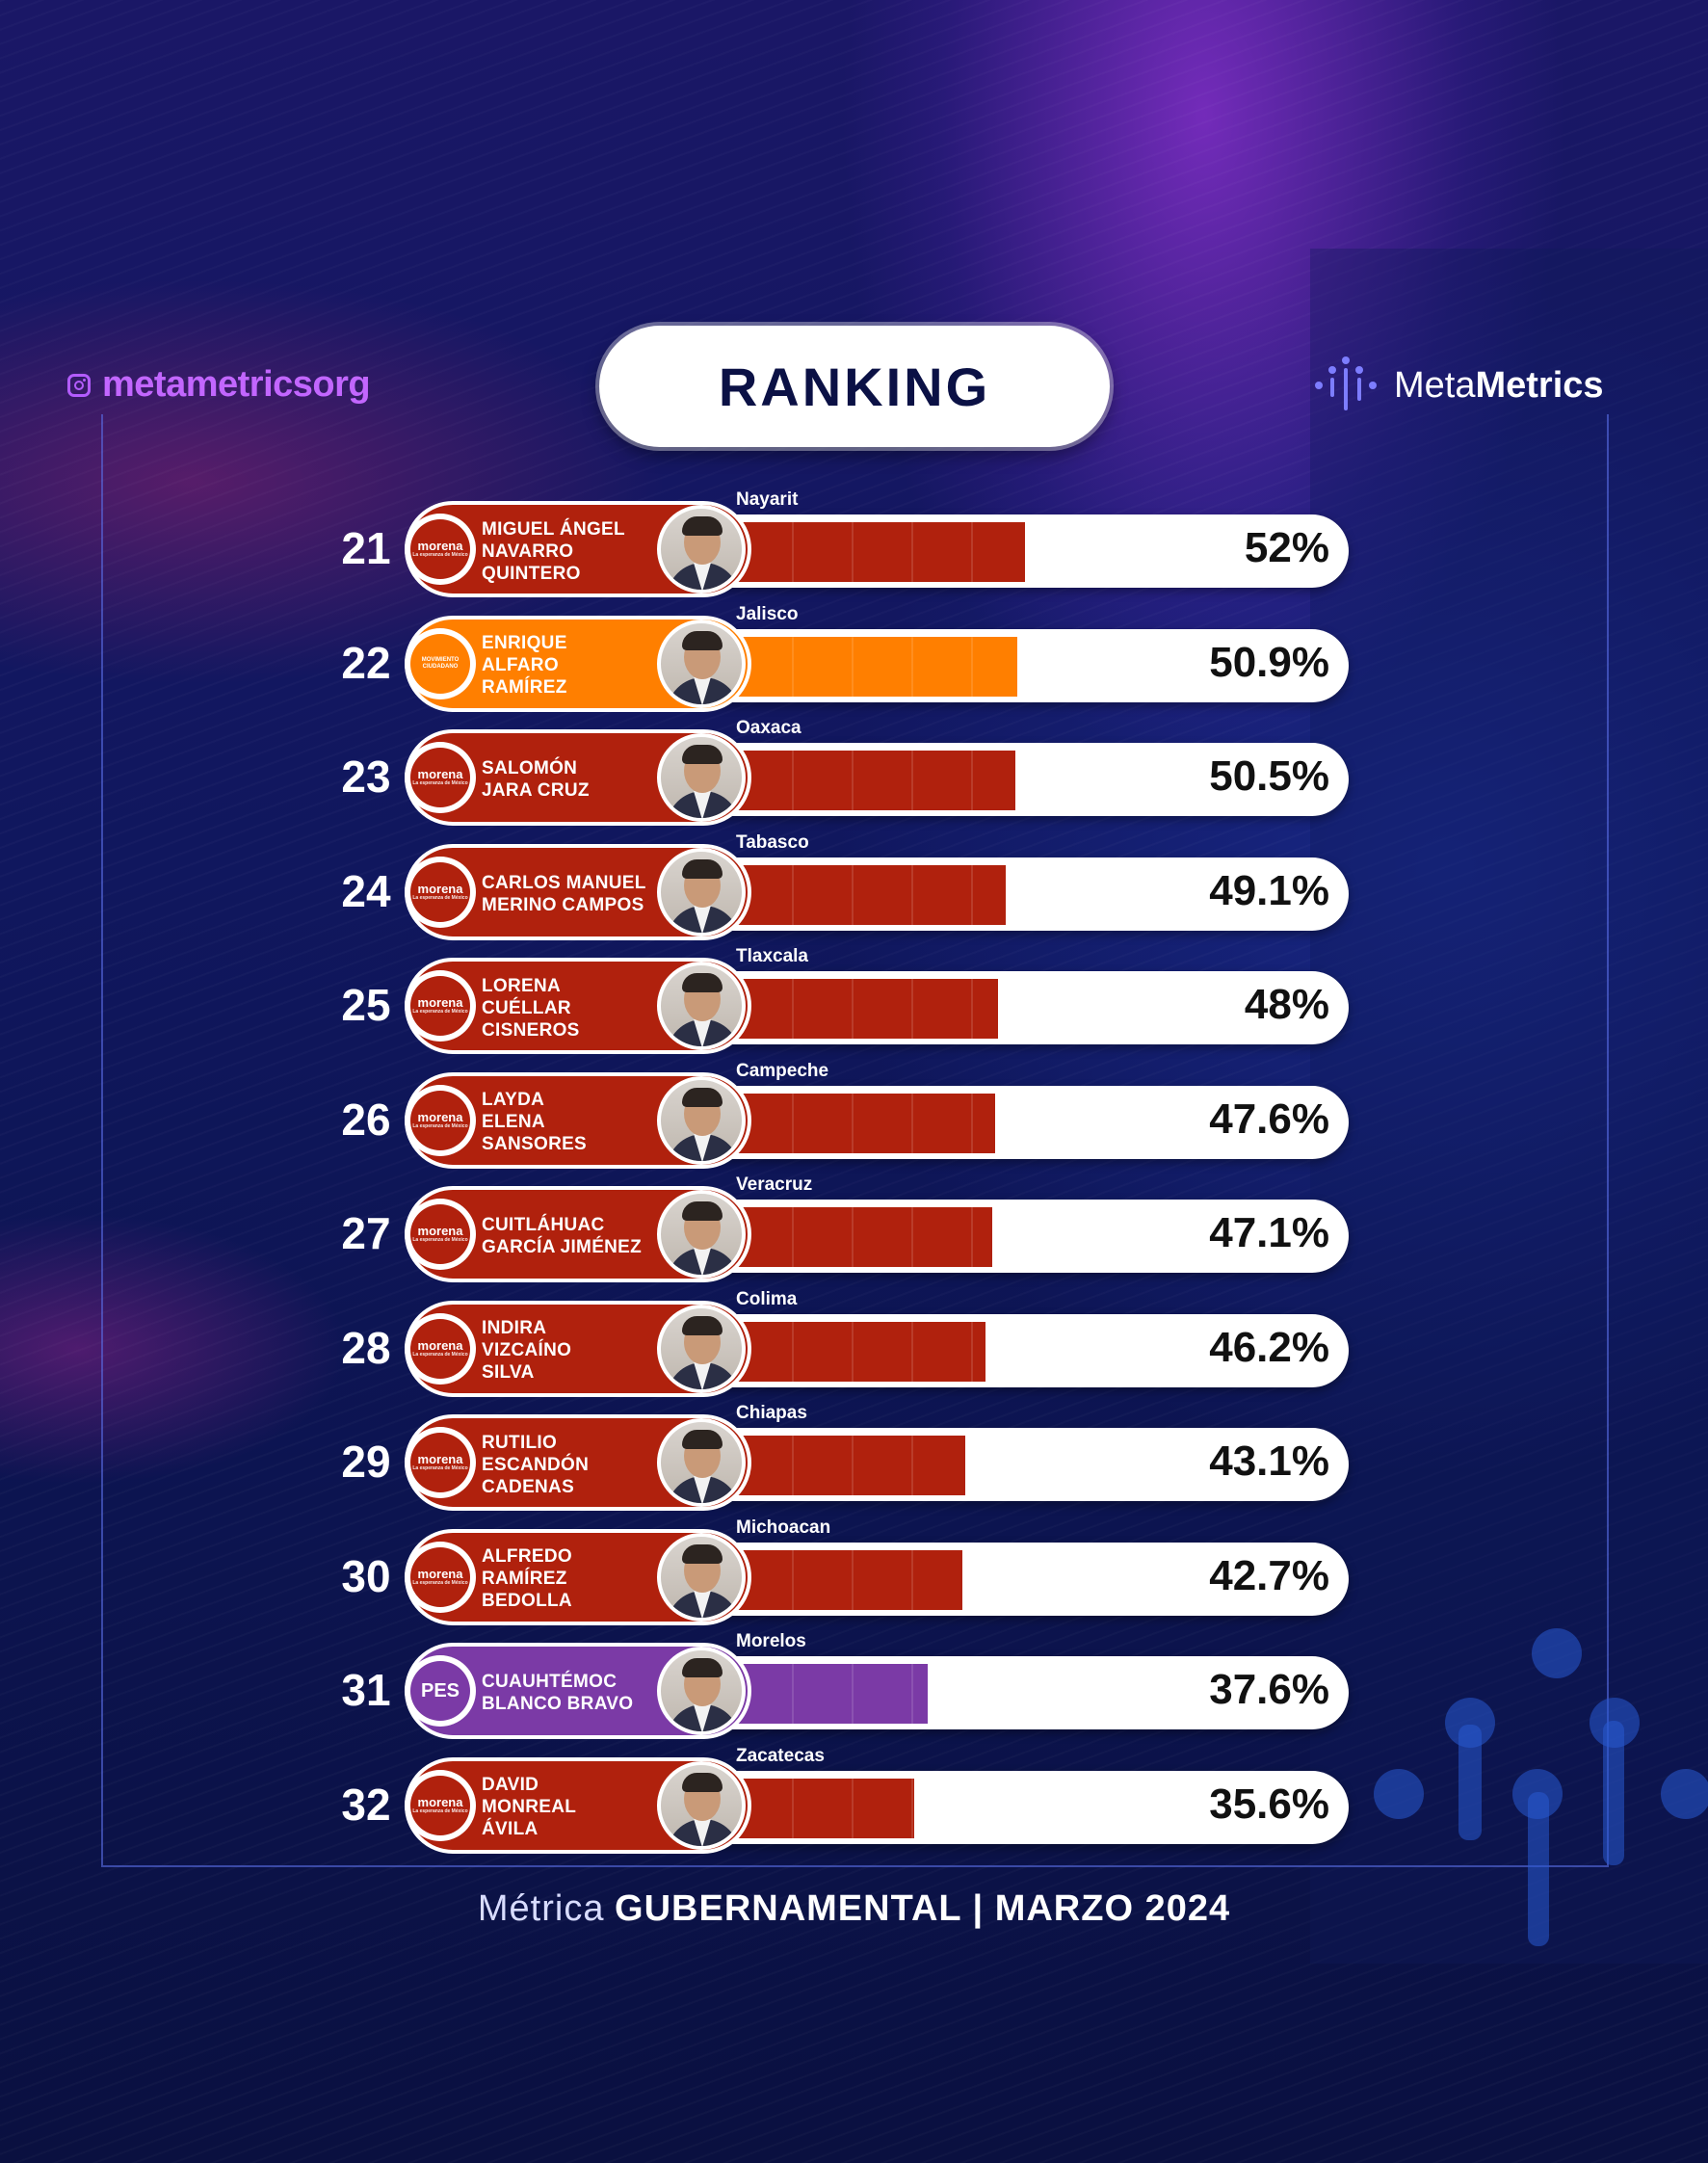 The image size is (1708, 2163). What do you see at coordinates (769, 728) in the screenshot?
I see `state-label: Oaxaca` at bounding box center [769, 728].